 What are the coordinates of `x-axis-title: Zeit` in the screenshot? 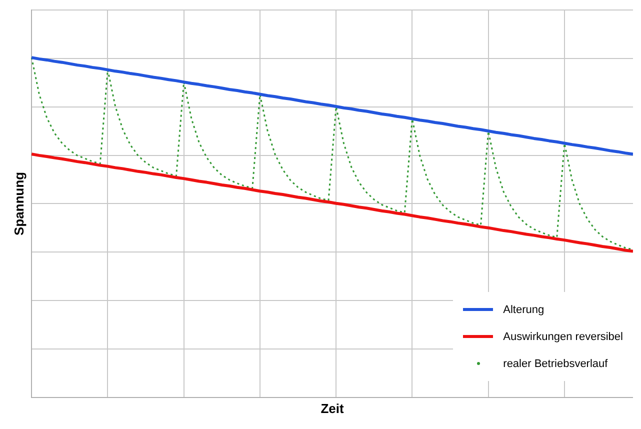 It's located at (332, 408).